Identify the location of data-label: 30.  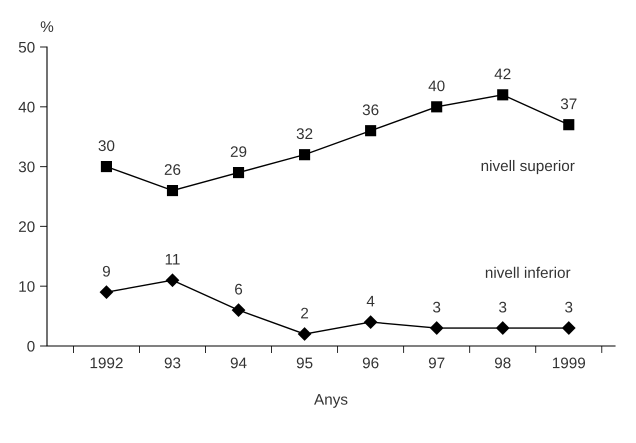
(106, 146).